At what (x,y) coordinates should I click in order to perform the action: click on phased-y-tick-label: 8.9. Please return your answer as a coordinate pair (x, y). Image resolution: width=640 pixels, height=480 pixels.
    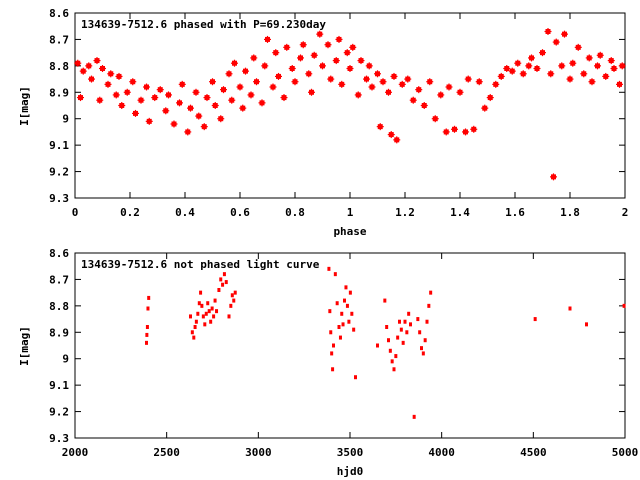
    Looking at the image, I should click on (59, 92).